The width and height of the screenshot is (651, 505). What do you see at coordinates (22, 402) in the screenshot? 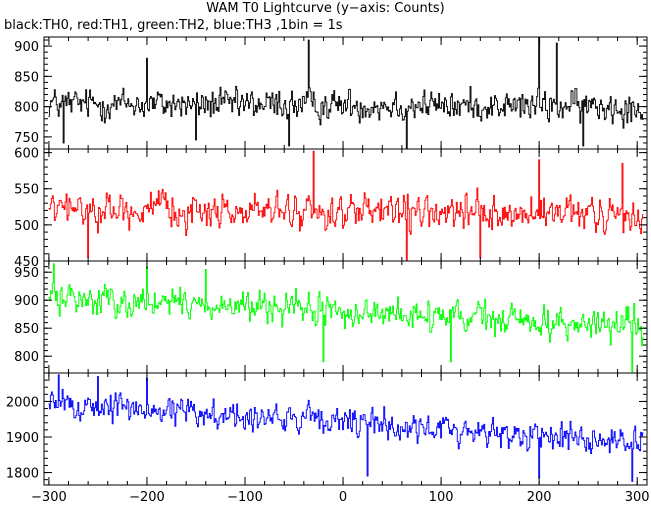
I see `y-tick-label: 2000` at bounding box center [22, 402].